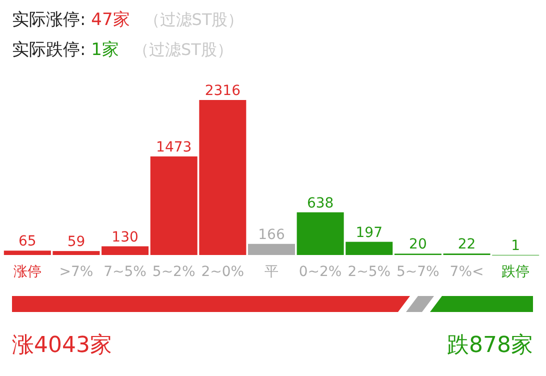 The image size is (546, 376). What do you see at coordinates (27, 242) in the screenshot?
I see `data-label: 65` at bounding box center [27, 242].